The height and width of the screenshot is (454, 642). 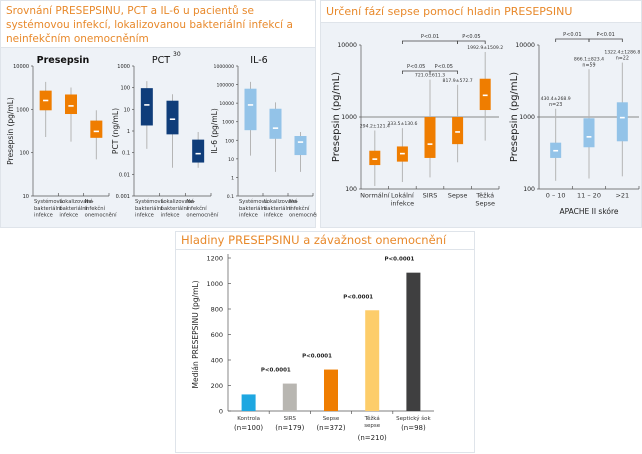 I want to click on n-annotation: n=23, so click(x=555, y=105).